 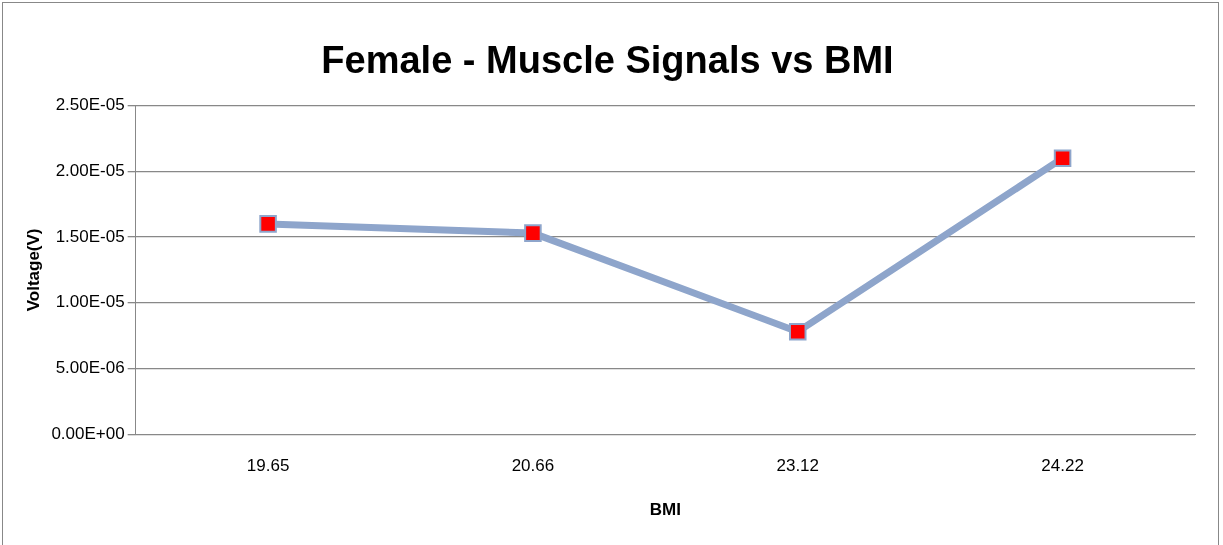 What do you see at coordinates (268, 466) in the screenshot?
I see `x-tick-label: 19.65` at bounding box center [268, 466].